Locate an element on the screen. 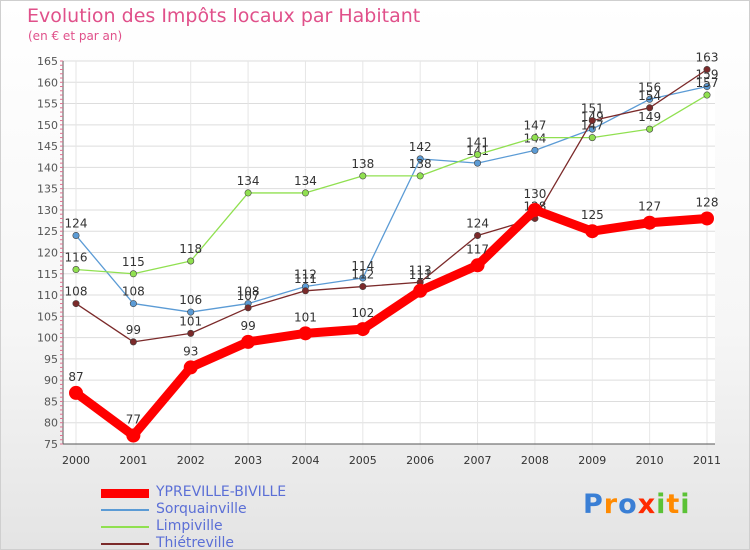  y-tick-label: 105 is located at coordinates (47, 316).